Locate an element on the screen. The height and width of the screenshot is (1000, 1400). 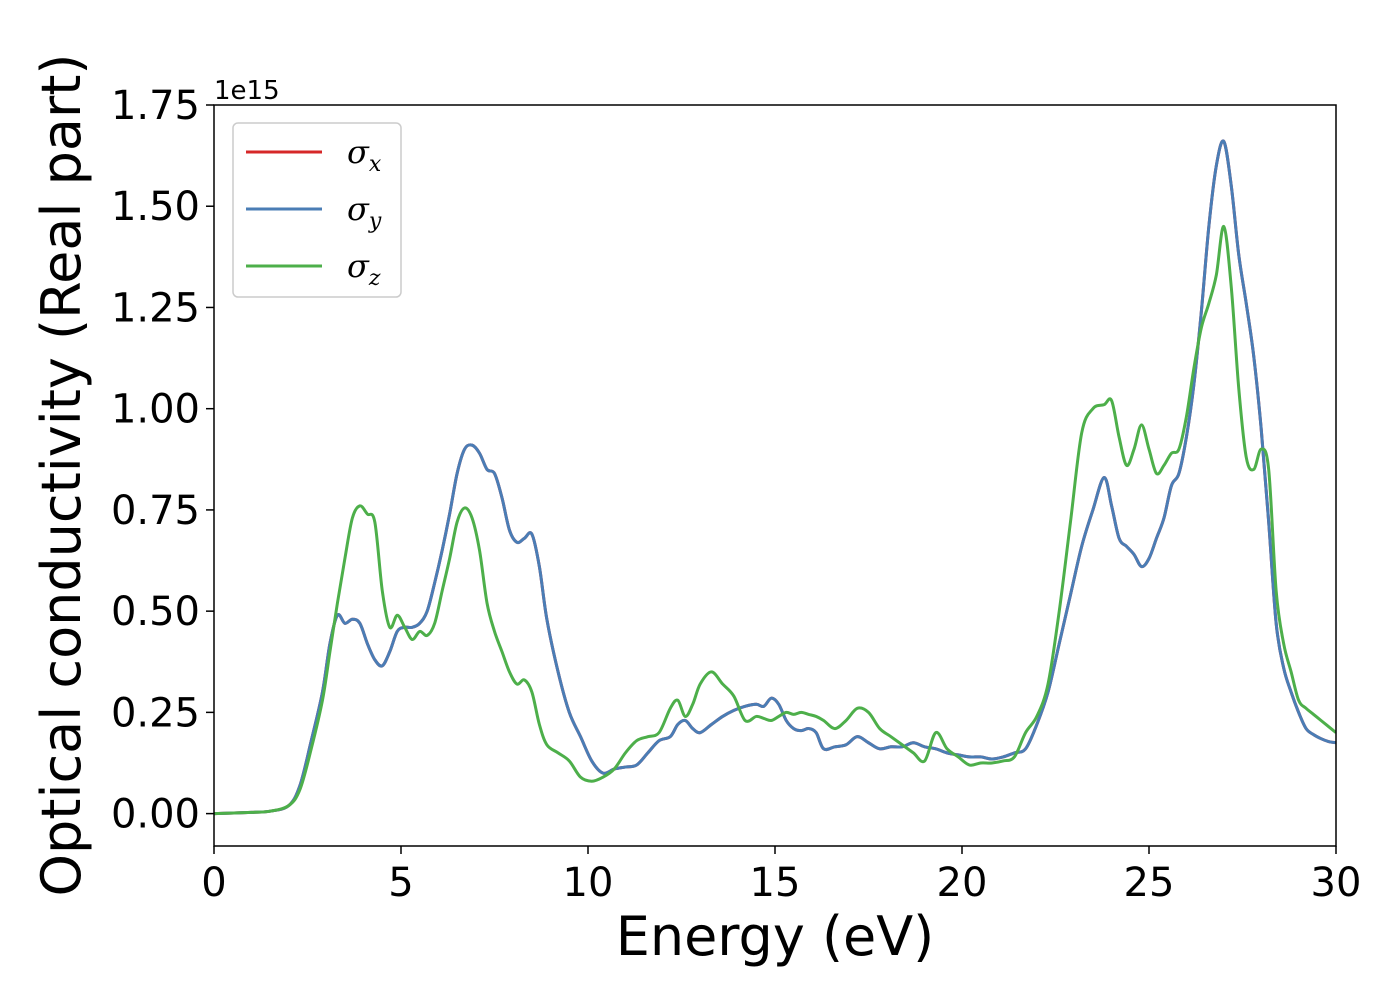
x-tick-label: 30 is located at coordinates (1336, 883).